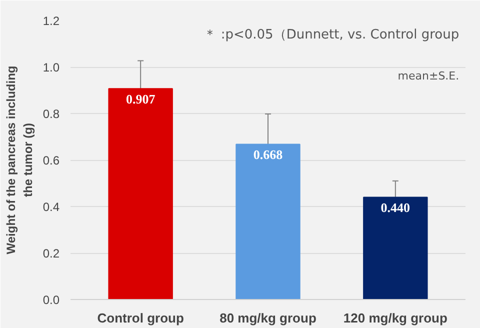  Describe the element at coordinates (51, 207) in the screenshot. I see `y-tick-label: 0.4` at that location.